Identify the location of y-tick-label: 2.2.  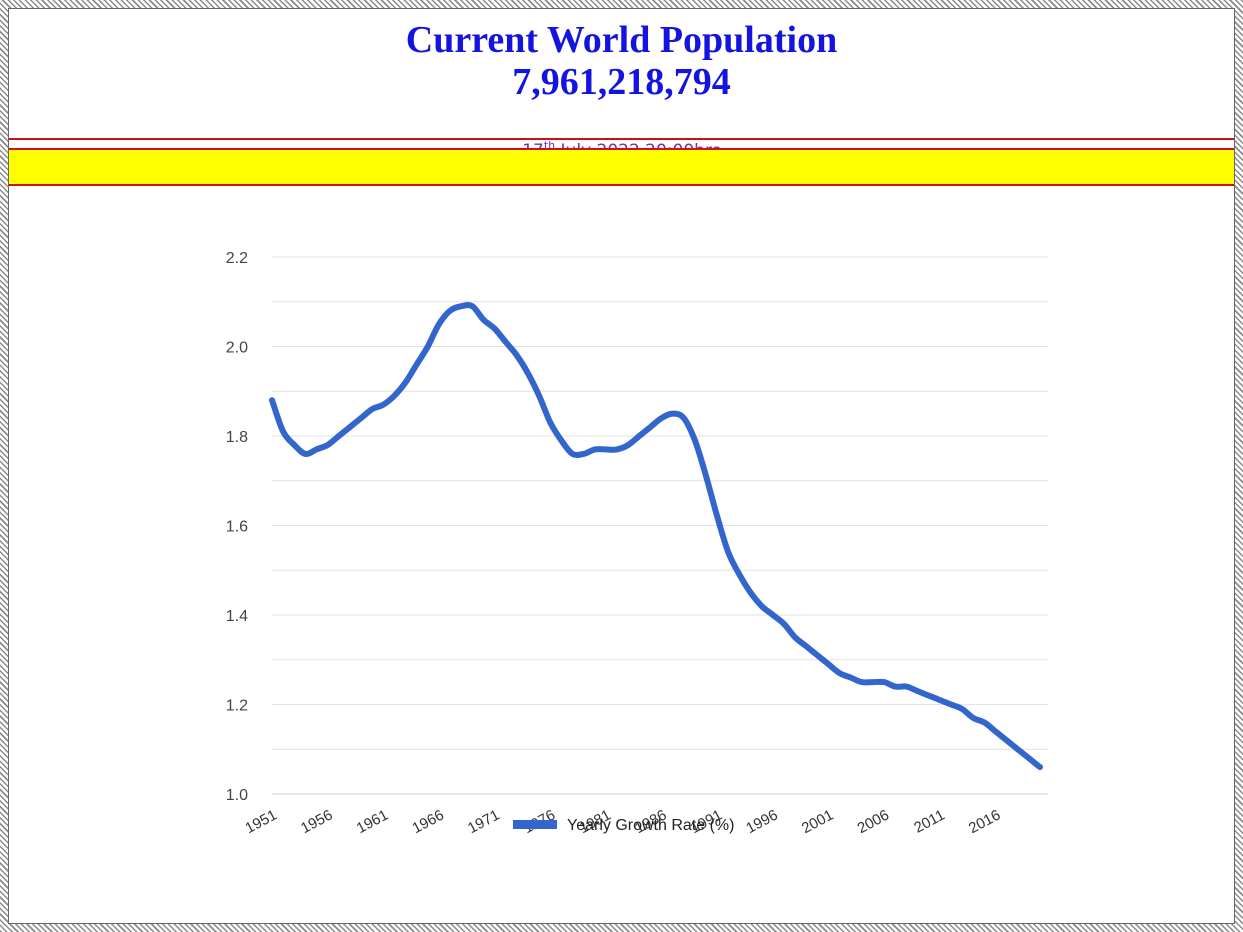
(237, 258).